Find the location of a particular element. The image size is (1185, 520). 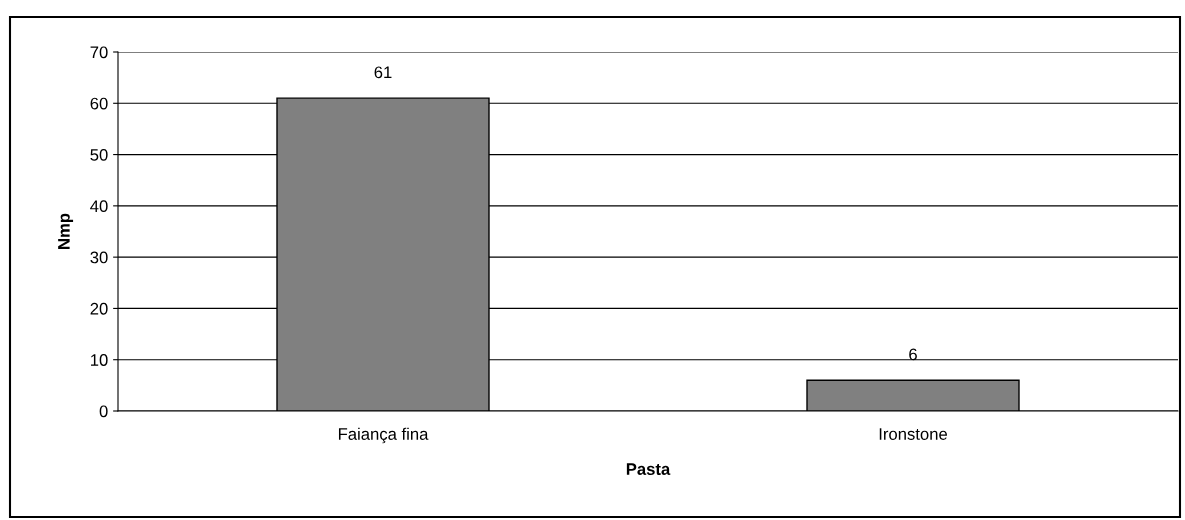

data-label: 61 is located at coordinates (383, 72).